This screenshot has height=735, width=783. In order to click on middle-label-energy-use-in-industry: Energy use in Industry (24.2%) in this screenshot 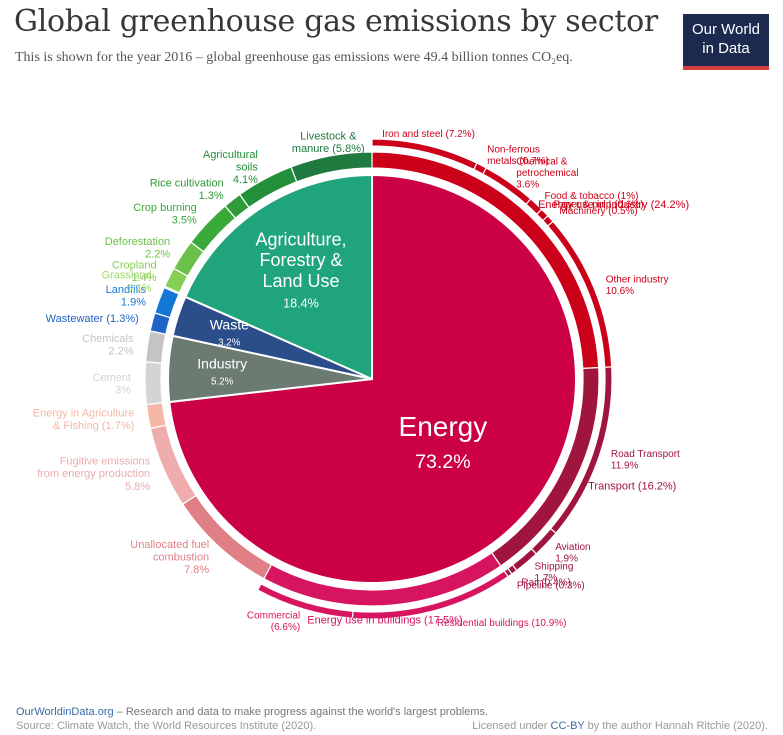, I will do `click(613, 205)`.